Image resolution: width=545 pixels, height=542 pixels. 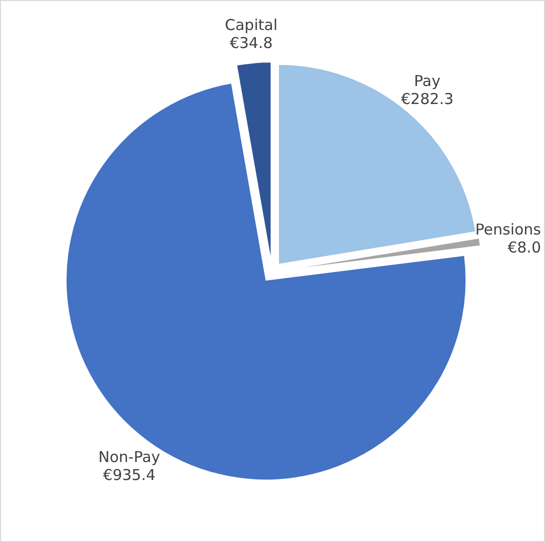 I want to click on data-label: €8.0, so click(x=524, y=247).